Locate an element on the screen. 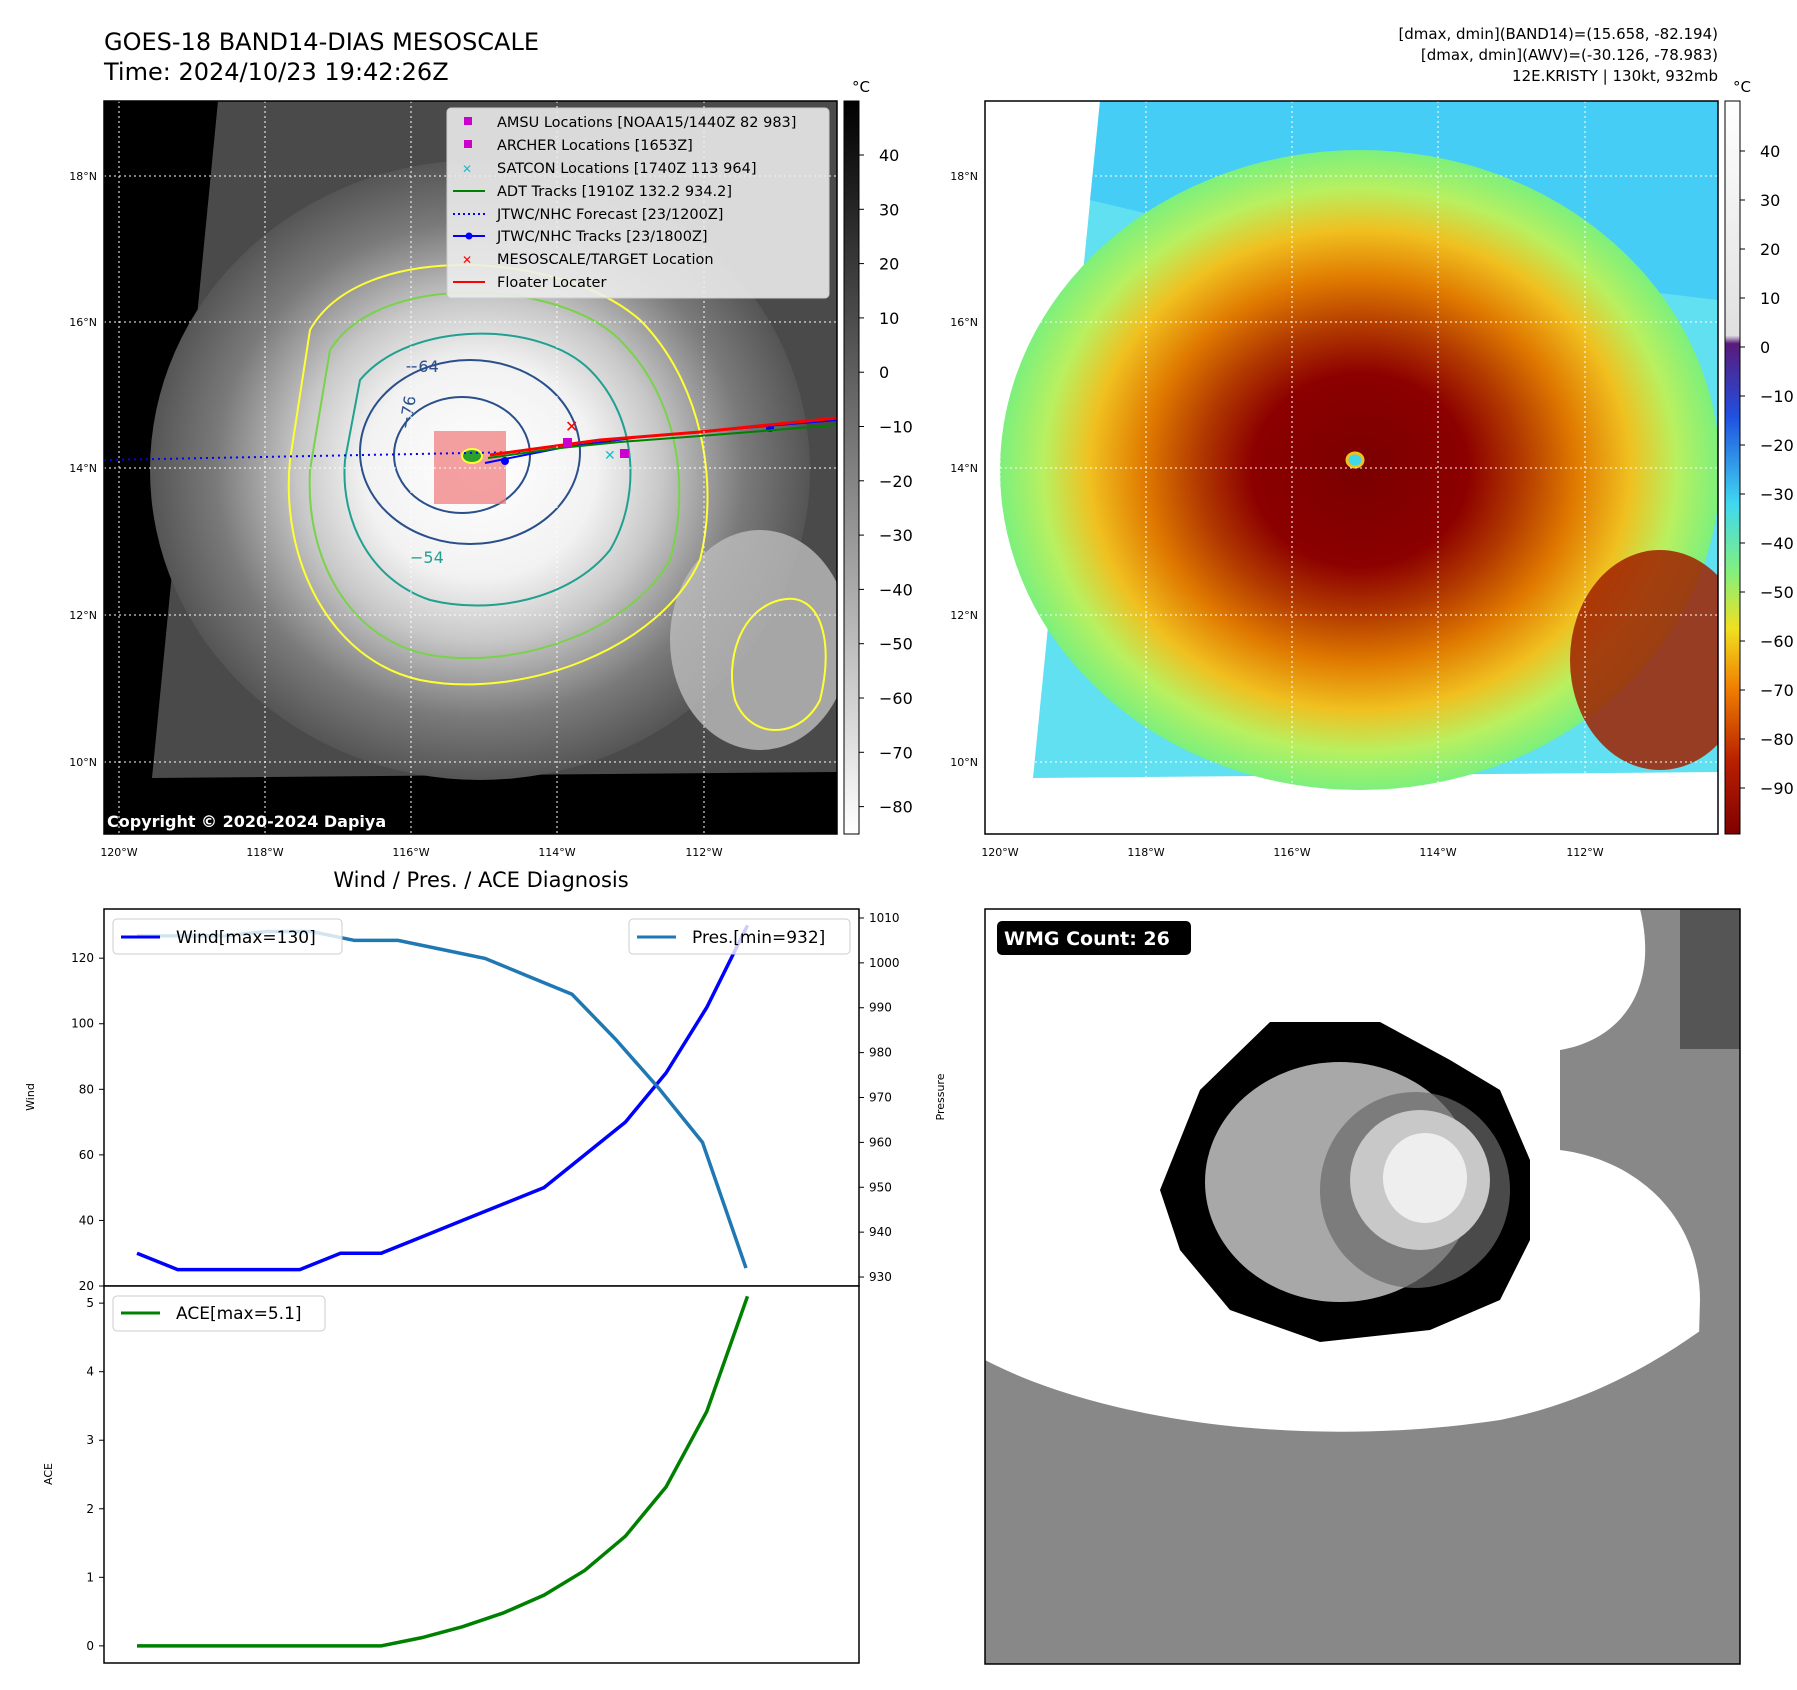  figure-timestamp: Time: 2024/10/23 19:42:26Z is located at coordinates (276, 72).